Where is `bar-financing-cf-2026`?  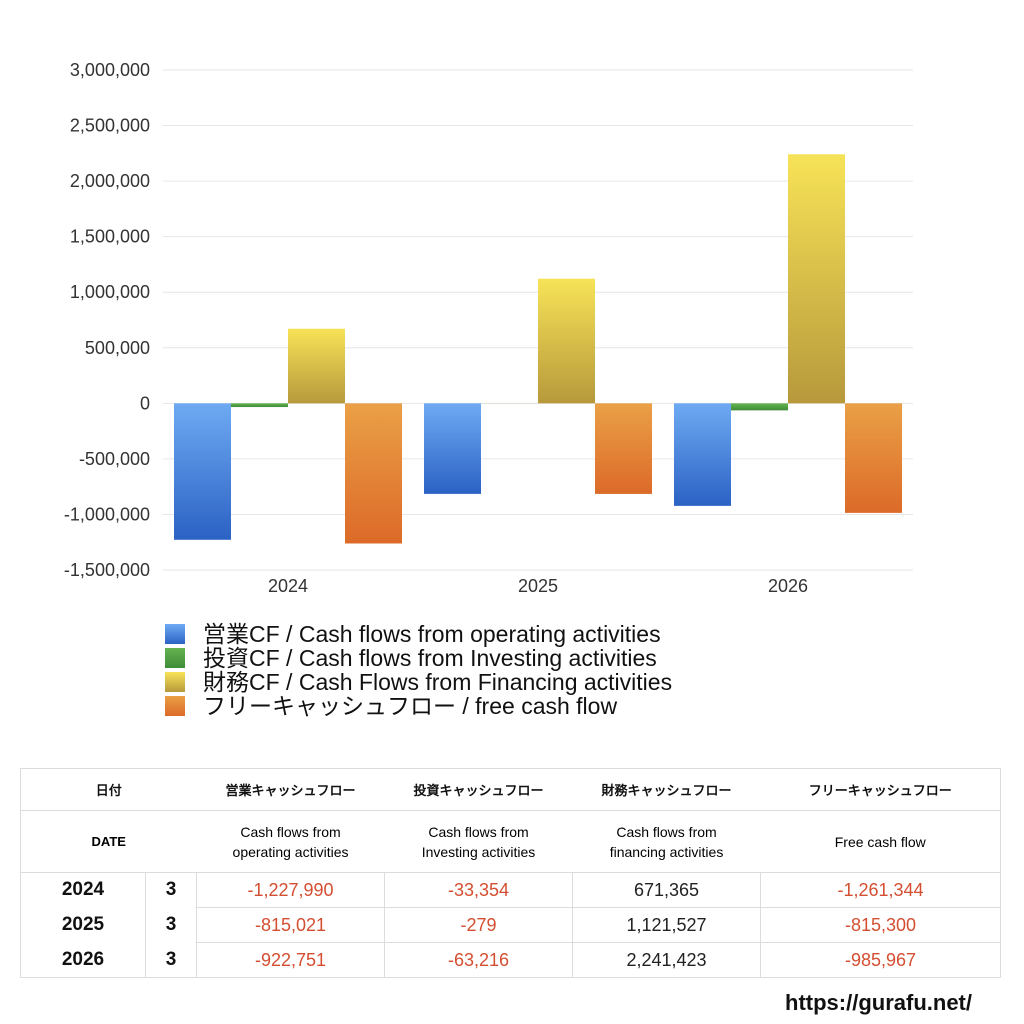 bar-financing-cf-2026 is located at coordinates (816, 279).